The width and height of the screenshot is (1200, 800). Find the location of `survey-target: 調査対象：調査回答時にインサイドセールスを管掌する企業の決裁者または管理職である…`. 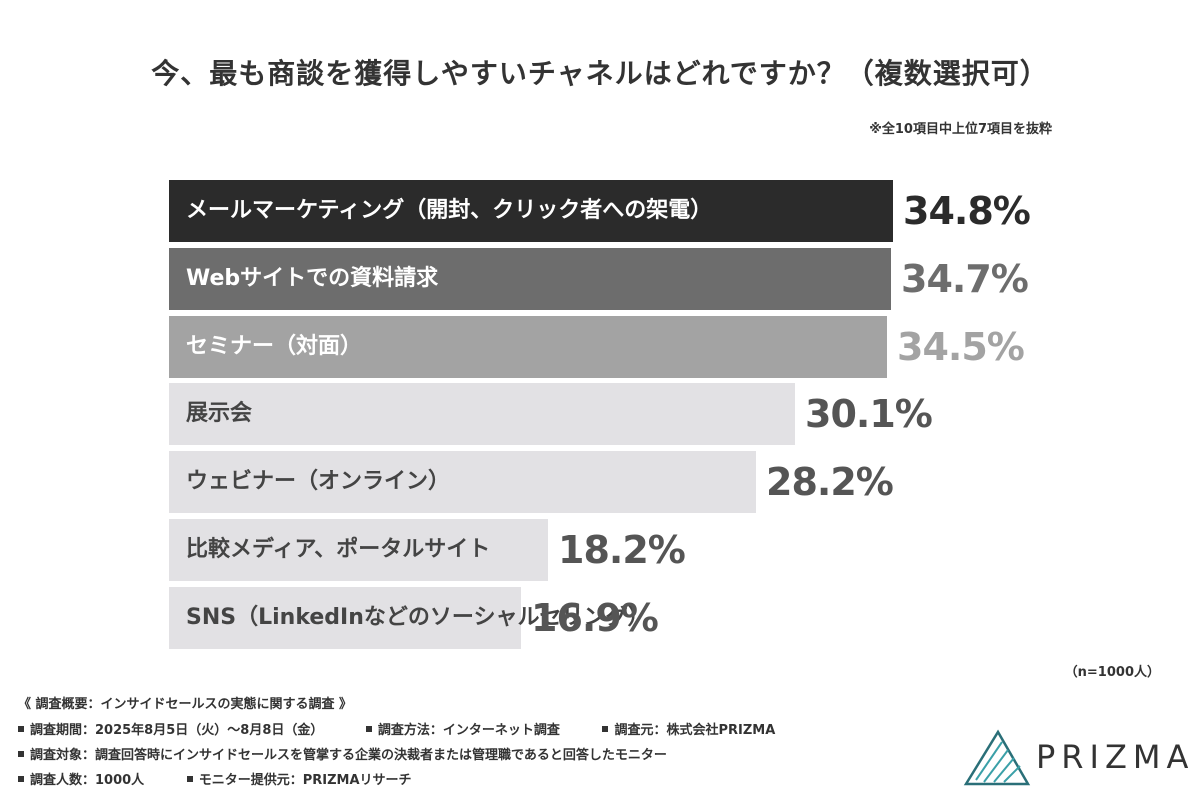

survey-target: 調査対象：調査回答時にインサイドセールスを管掌する企業の決裁者または管理職である… is located at coordinates (348, 755).